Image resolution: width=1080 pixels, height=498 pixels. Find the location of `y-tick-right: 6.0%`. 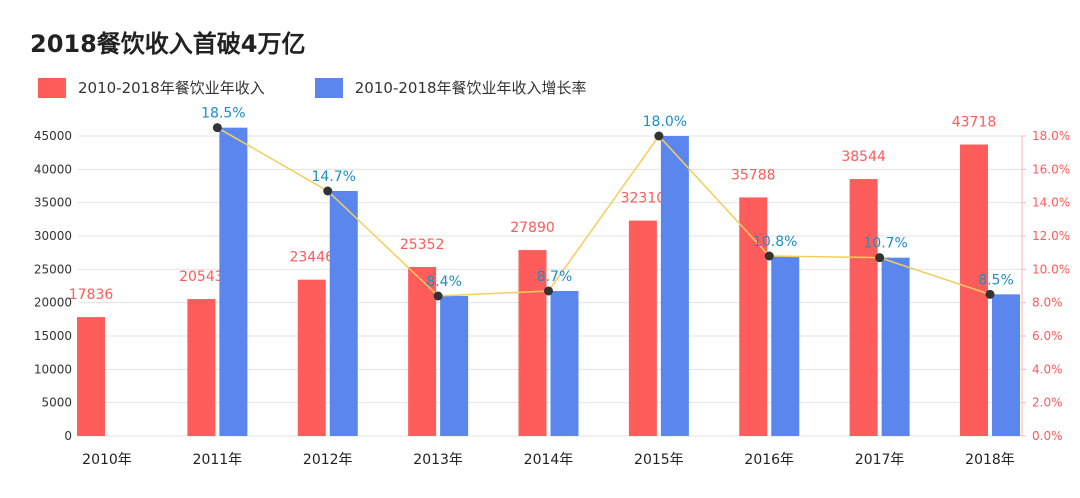

y-tick-right: 6.0% is located at coordinates (1047, 336).